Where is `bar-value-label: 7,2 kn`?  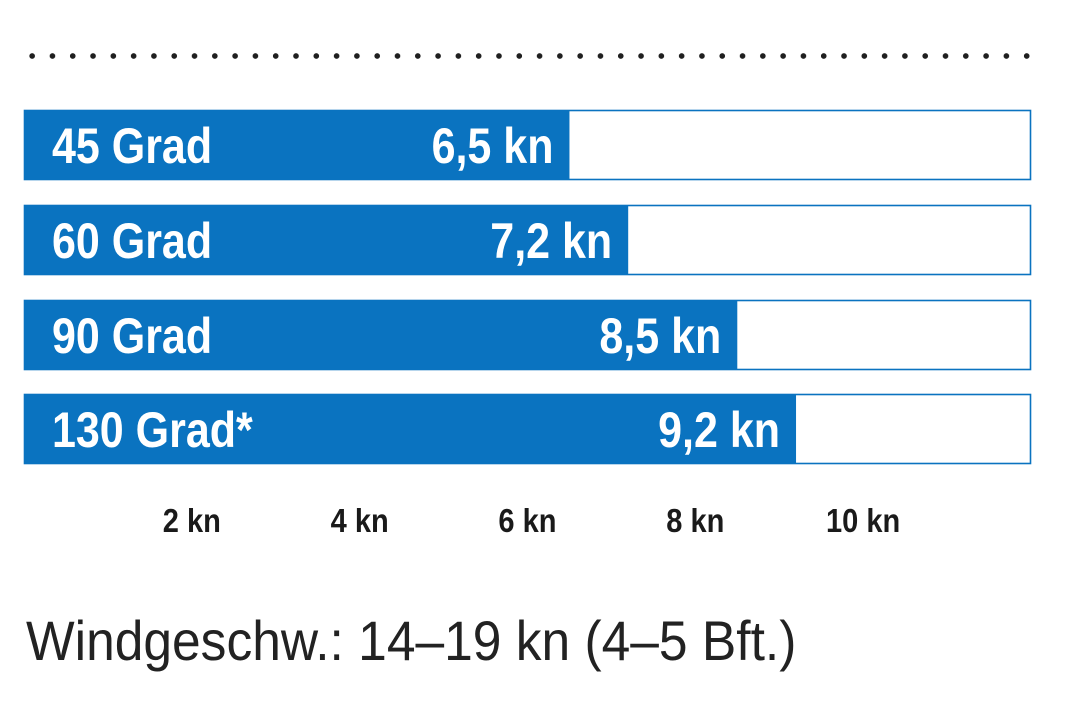
bar-value-label: 7,2 kn is located at coordinates (551, 241).